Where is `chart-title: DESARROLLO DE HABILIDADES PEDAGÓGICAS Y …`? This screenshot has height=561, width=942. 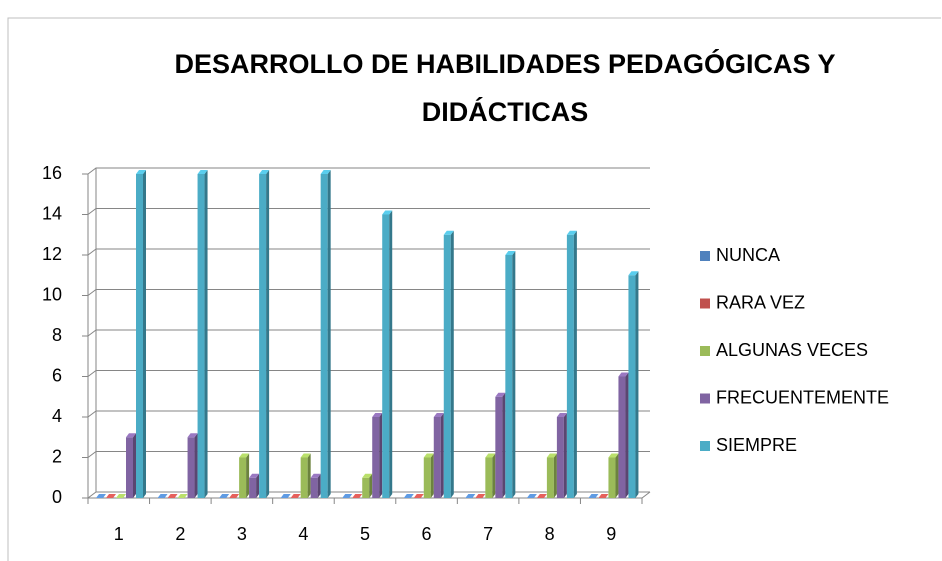
chart-title: DESARROLLO DE HABILIDADES PEDAGÓGICAS Y … is located at coordinates (505, 88).